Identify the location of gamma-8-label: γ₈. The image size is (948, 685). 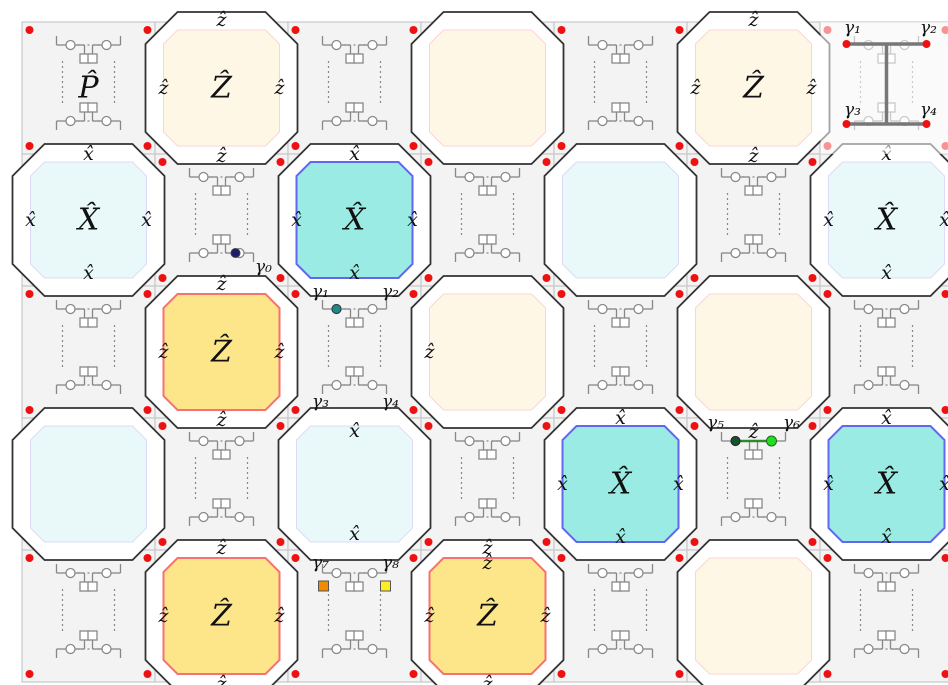
(390, 563).